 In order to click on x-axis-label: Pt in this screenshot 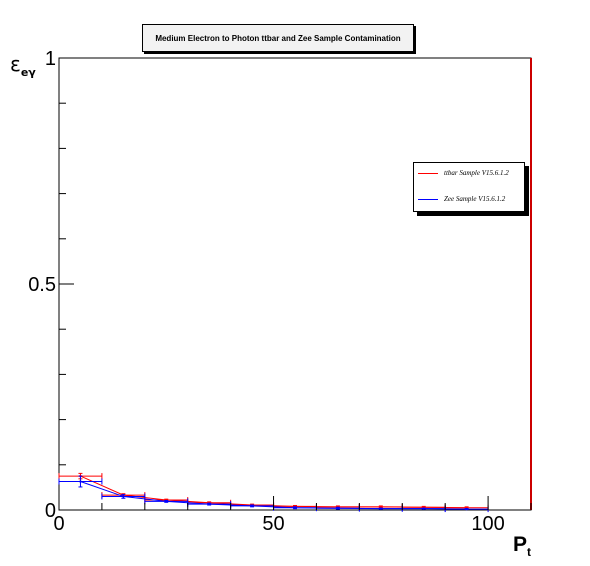, I will do `click(522, 546)`.